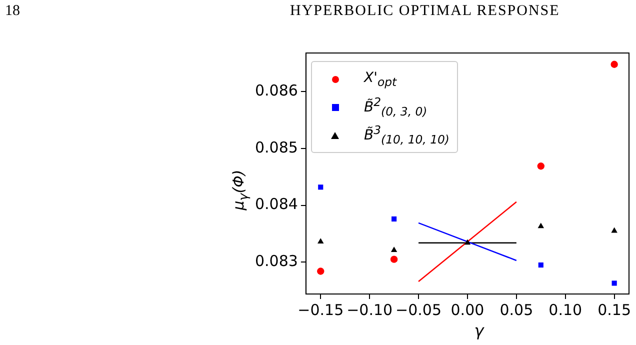  What do you see at coordinates (12, 11) in the screenshot?
I see `text: 18` at bounding box center [12, 11].